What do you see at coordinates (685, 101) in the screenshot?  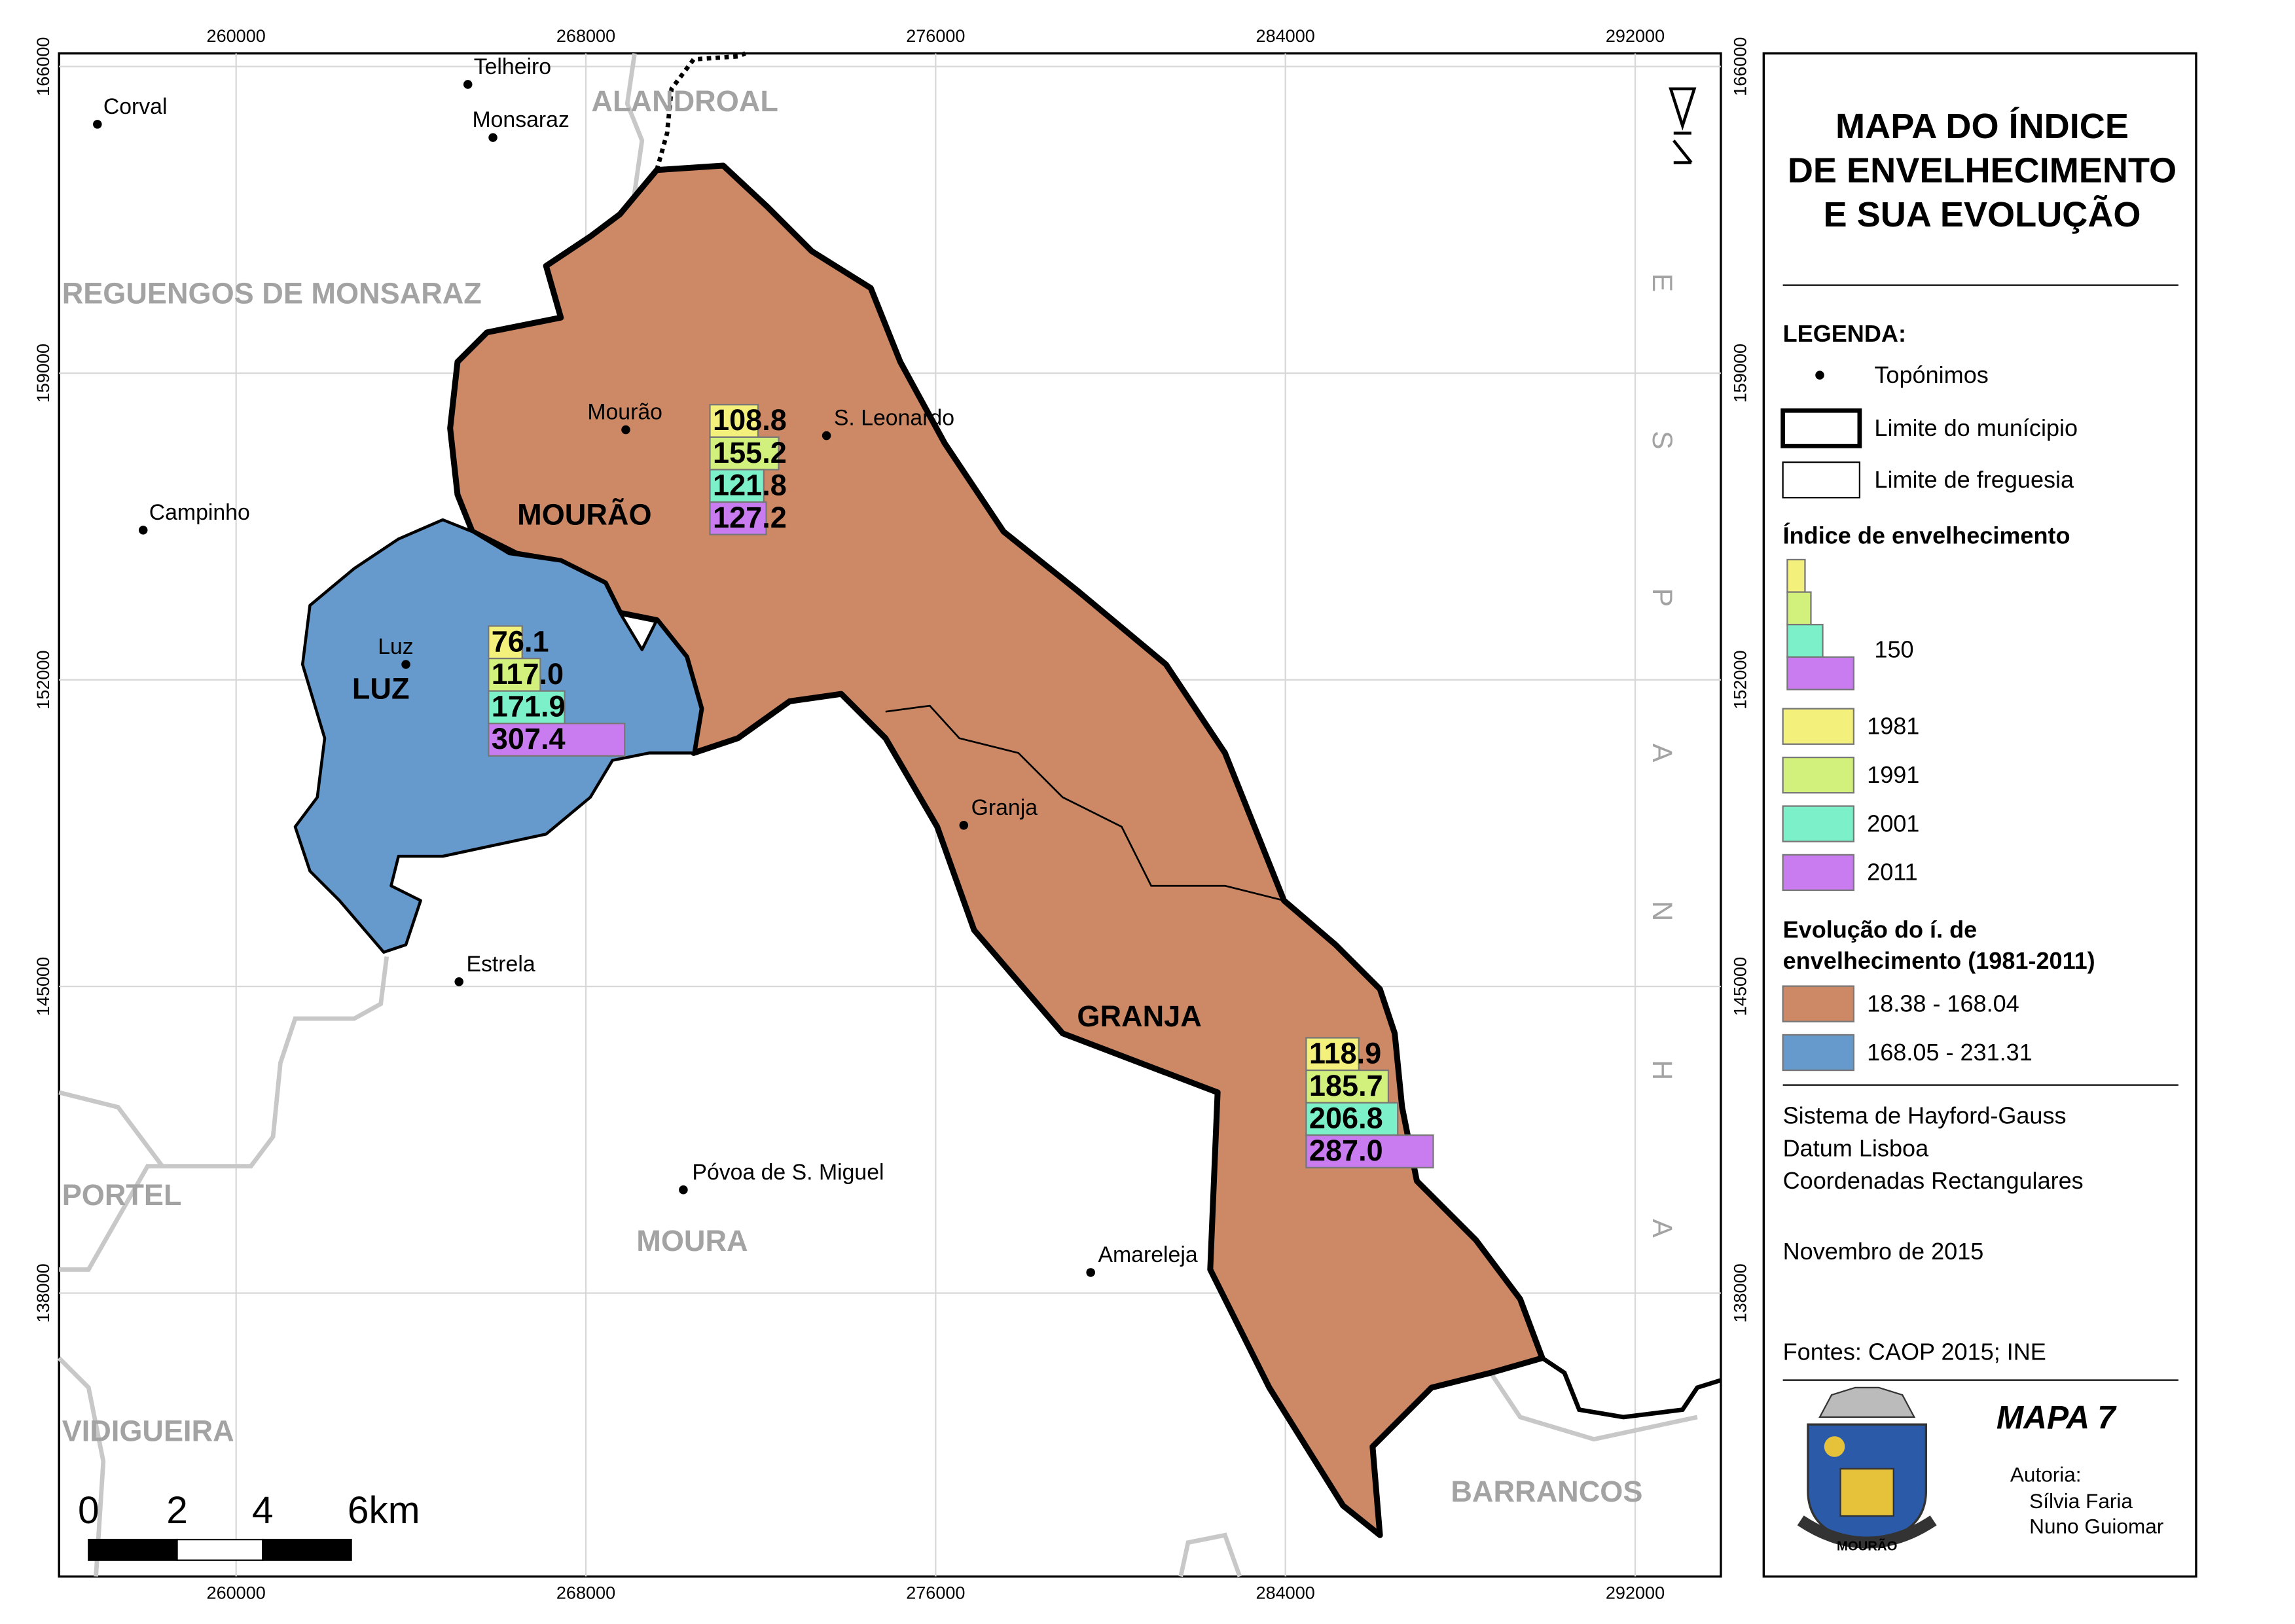 I see `region-label: ALANDROAL` at bounding box center [685, 101].